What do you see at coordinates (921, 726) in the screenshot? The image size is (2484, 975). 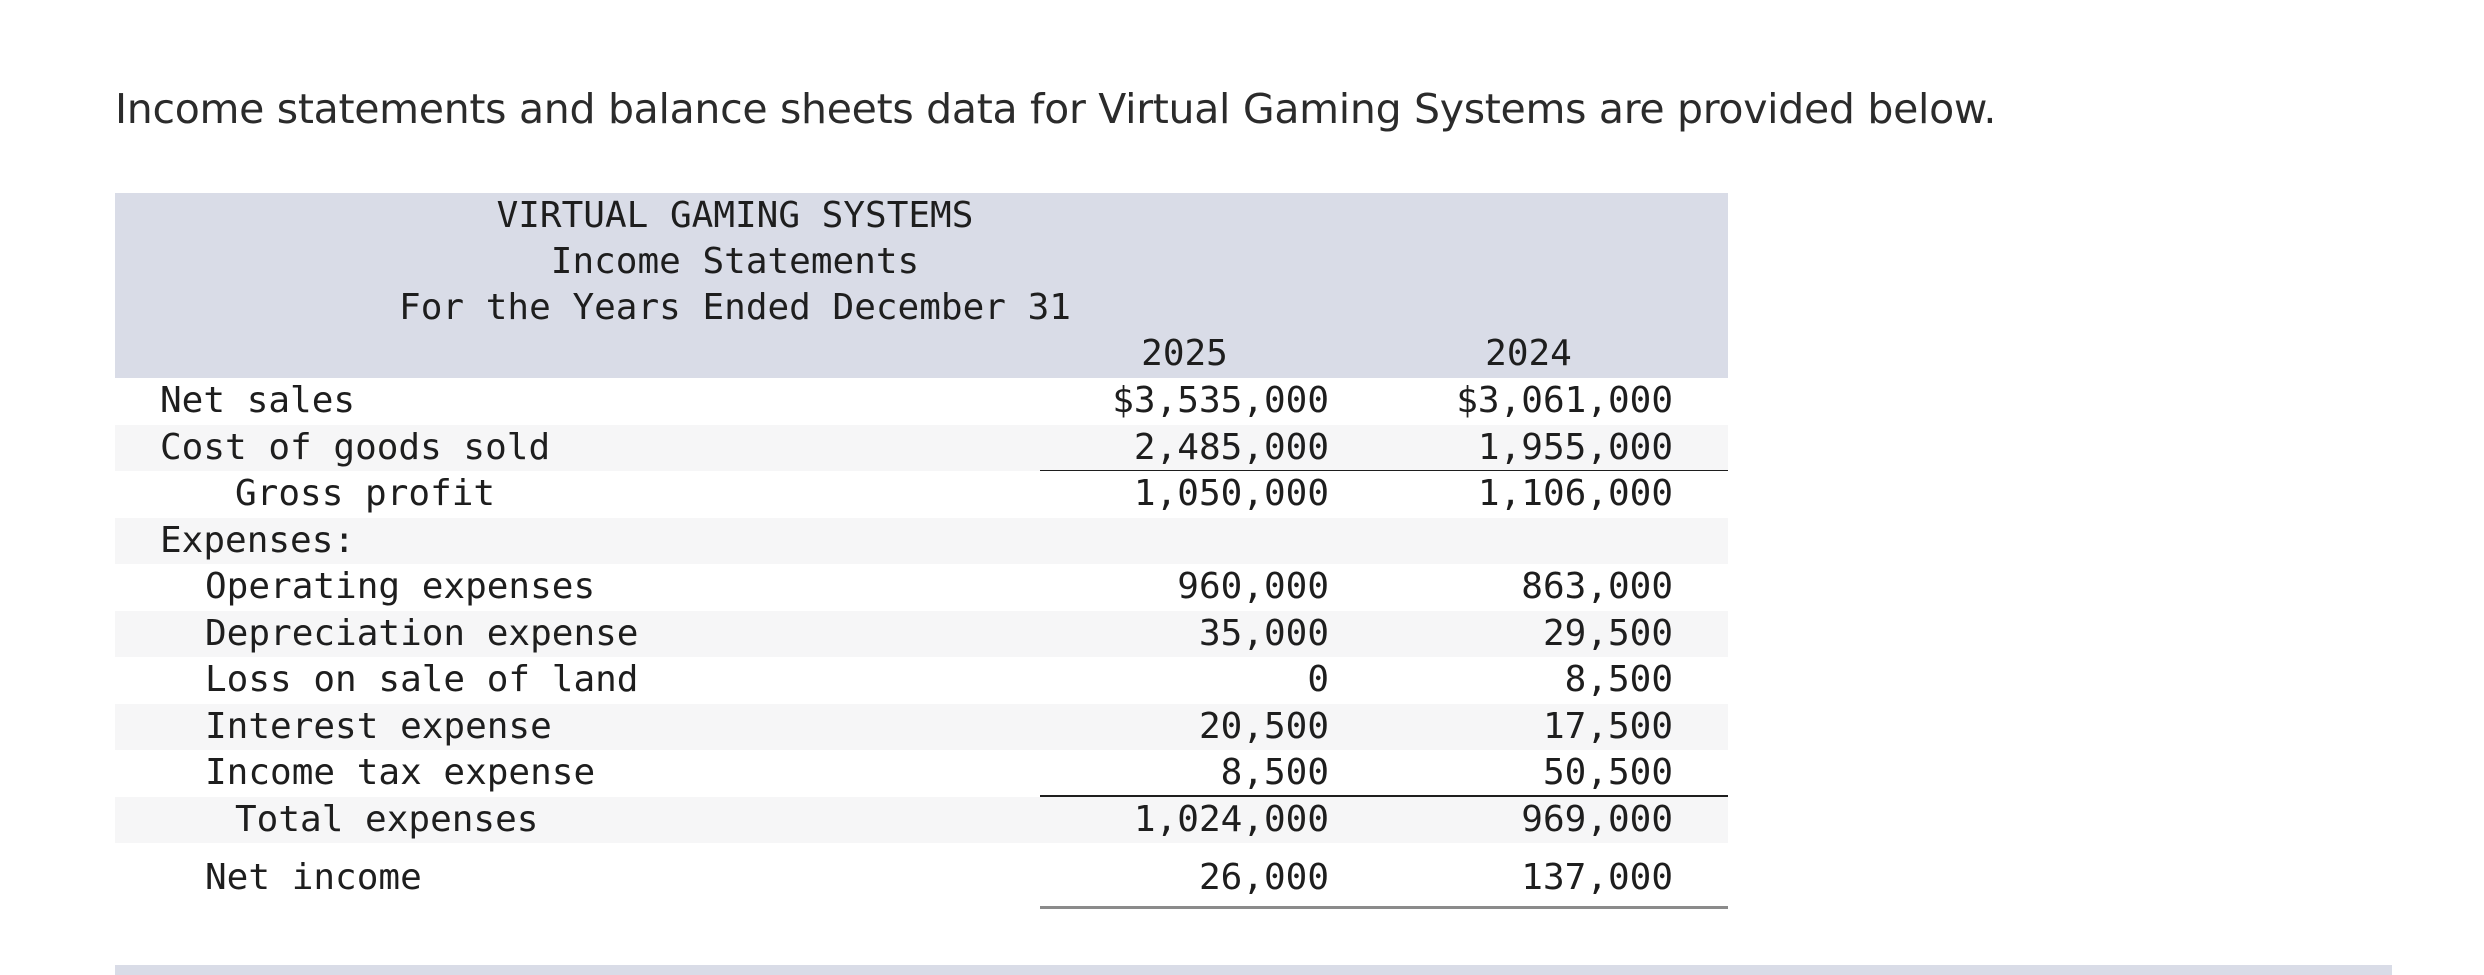 I see `row-interest-expense: Interest expense 20,500 17,500` at bounding box center [921, 726].